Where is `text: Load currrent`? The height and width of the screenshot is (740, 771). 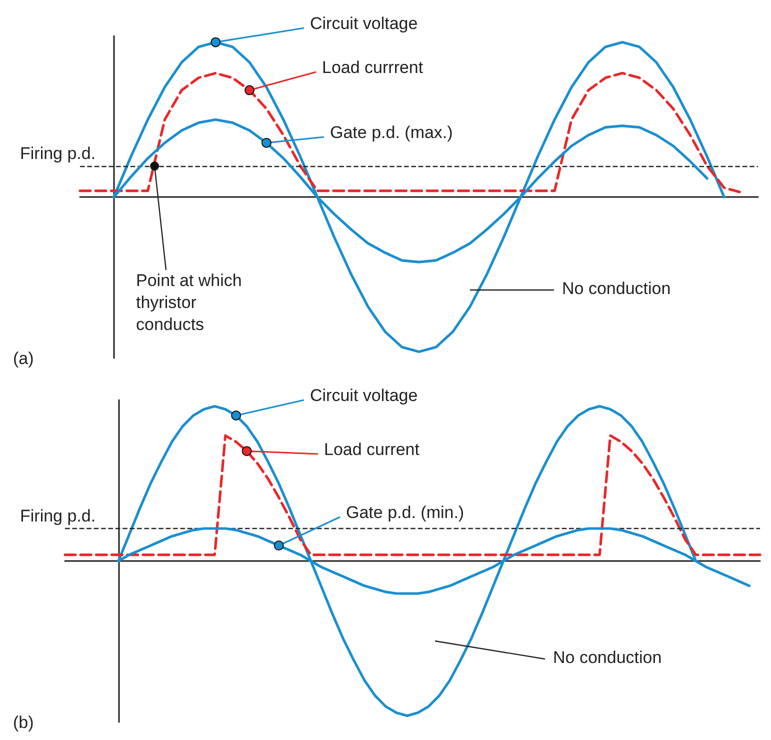
text: Load currrent is located at coordinates (373, 68).